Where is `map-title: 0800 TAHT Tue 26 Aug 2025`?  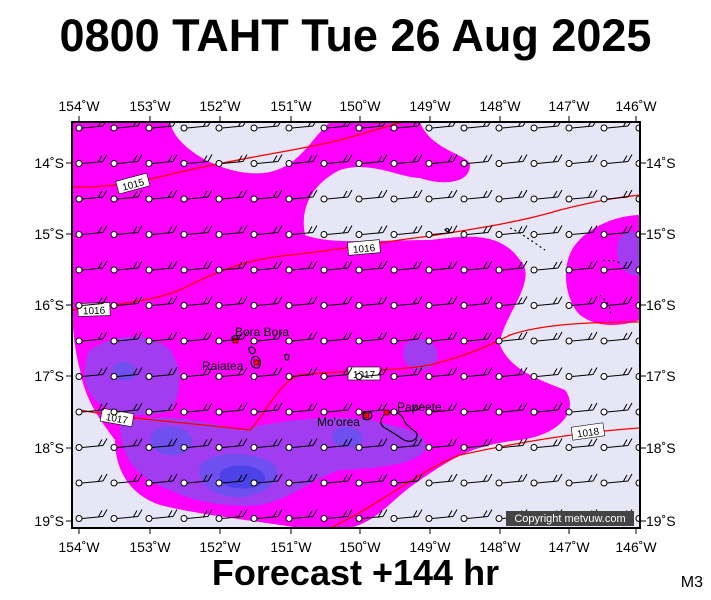 map-title: 0800 TAHT Tue 26 Aug 2025 is located at coordinates (355, 35).